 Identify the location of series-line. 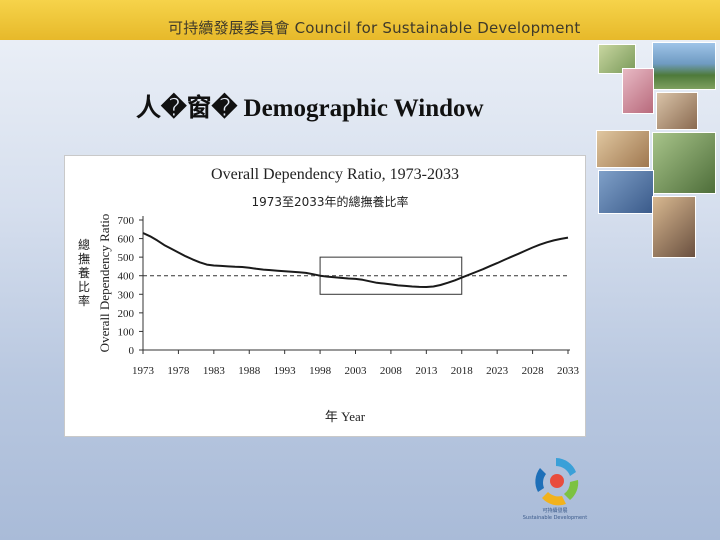
(355, 260).